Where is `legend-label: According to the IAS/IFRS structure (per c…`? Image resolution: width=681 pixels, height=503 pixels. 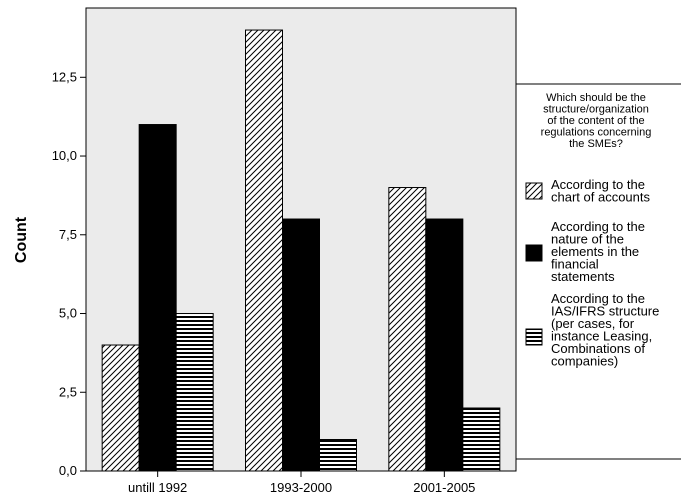 legend-label: According to the IAS/IFRS structure (per c… is located at coordinates (605, 330).